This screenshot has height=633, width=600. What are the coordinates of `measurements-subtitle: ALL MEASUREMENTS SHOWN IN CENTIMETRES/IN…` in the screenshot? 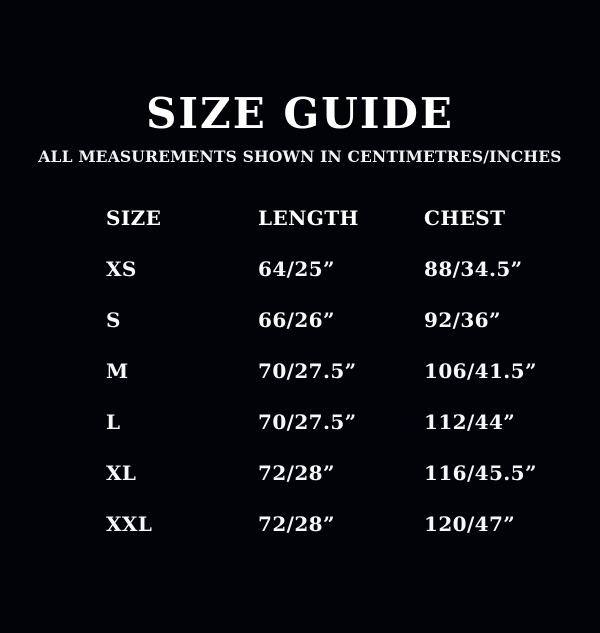 It's located at (300, 156).